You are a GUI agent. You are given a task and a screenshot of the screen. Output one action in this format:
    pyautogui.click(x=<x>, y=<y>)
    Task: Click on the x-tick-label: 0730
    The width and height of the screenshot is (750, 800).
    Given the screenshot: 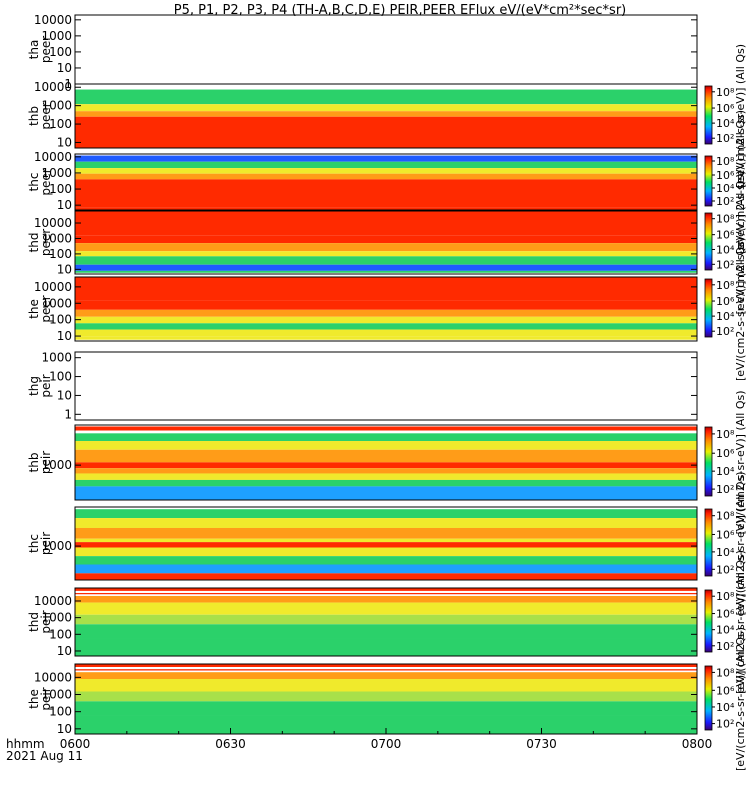 What is the action you would take?
    pyautogui.click(x=541, y=744)
    